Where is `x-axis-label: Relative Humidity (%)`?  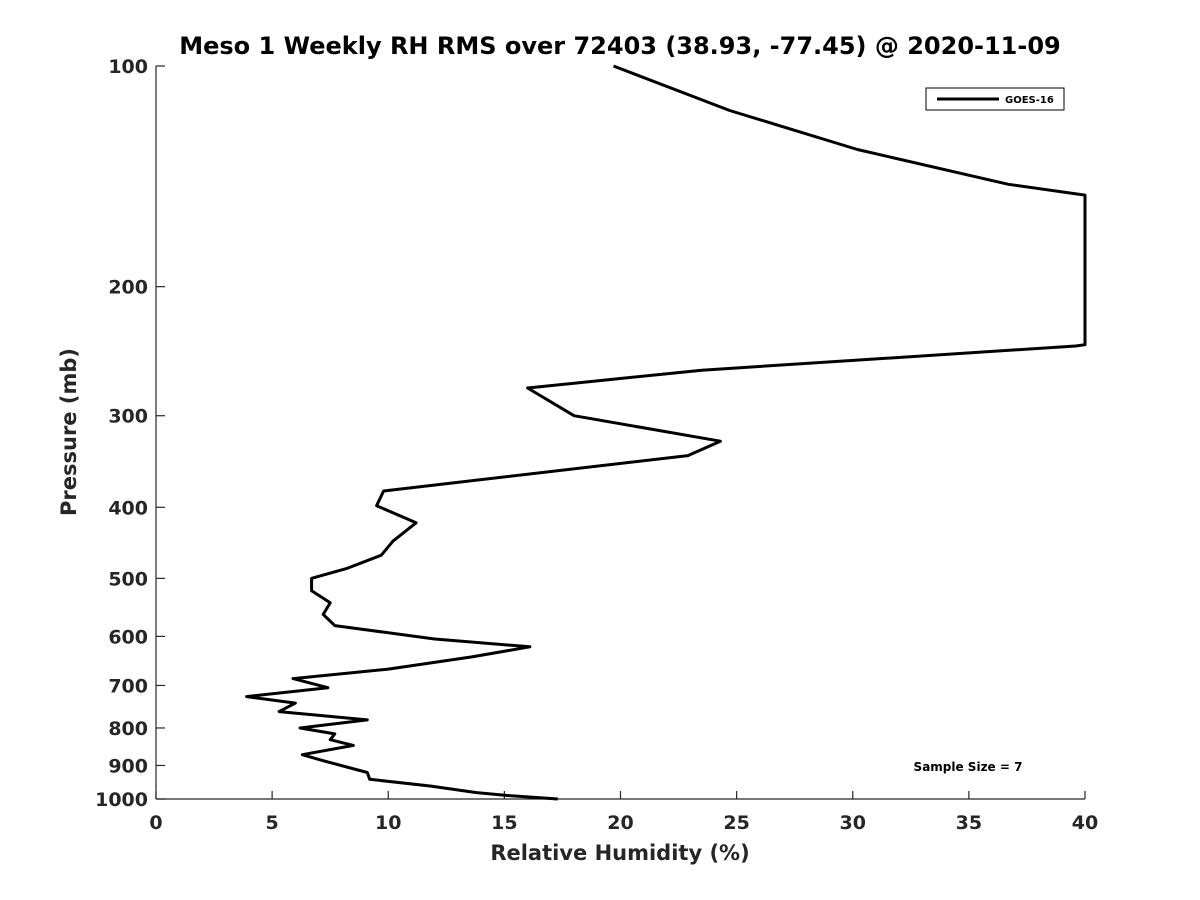 x-axis-label: Relative Humidity (%) is located at coordinates (619, 853).